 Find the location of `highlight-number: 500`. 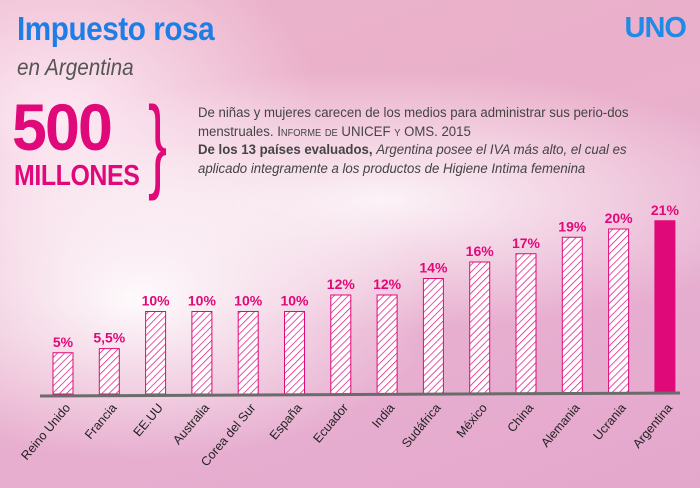

highlight-number: 500 is located at coordinates (62, 127).